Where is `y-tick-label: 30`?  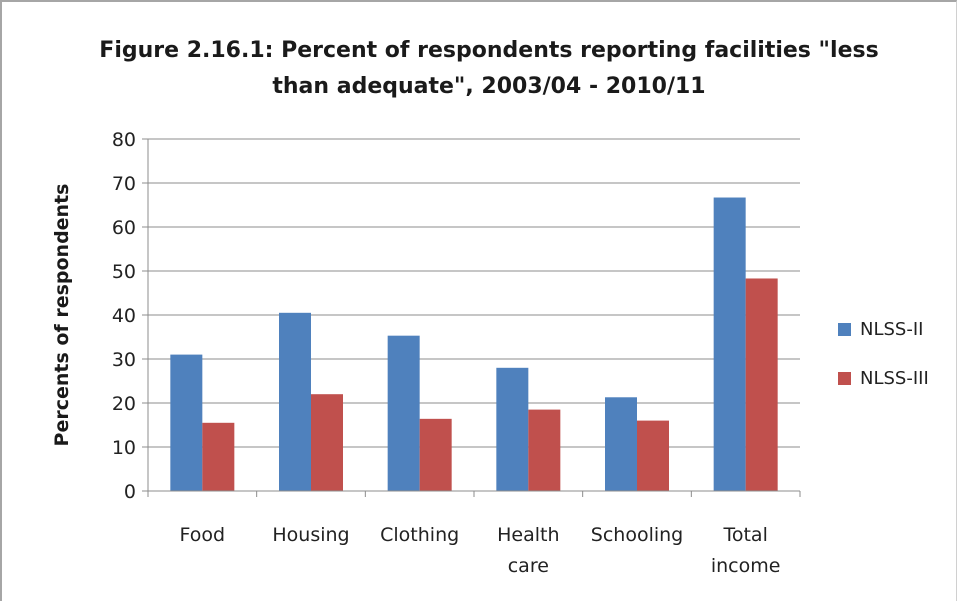
y-tick-label: 30 is located at coordinates (124, 360).